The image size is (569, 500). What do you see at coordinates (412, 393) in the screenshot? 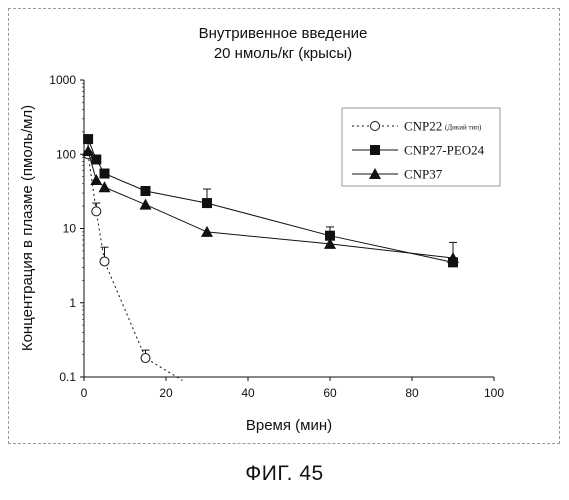
I see `x-tick-label: 80` at bounding box center [412, 393].